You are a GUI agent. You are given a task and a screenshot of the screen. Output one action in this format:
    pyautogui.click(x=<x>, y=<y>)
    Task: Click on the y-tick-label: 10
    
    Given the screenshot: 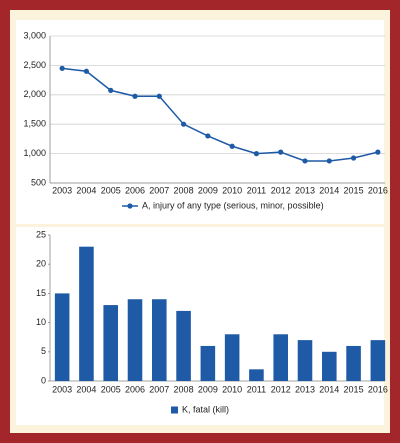 What is the action you would take?
    pyautogui.click(x=41, y=322)
    